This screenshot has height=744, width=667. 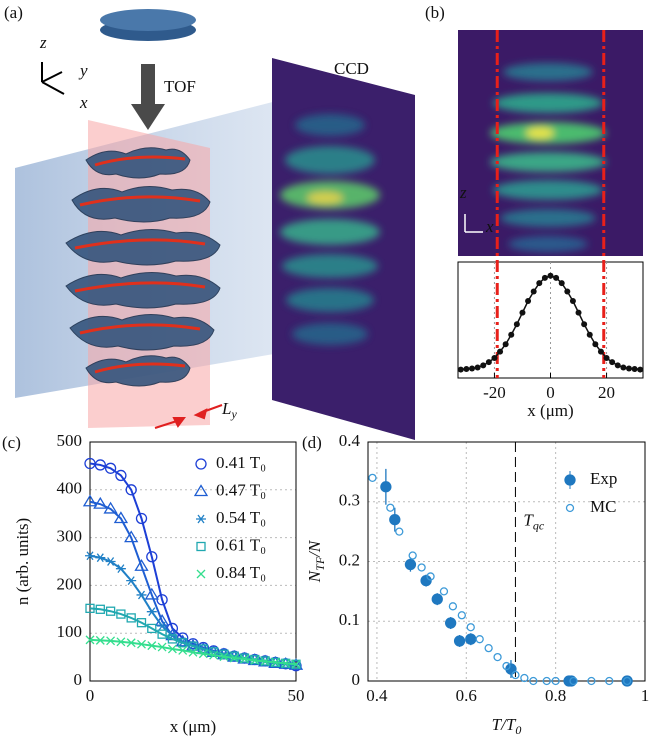 I want to click on y-tick-label: 300, so click(x=70, y=536).